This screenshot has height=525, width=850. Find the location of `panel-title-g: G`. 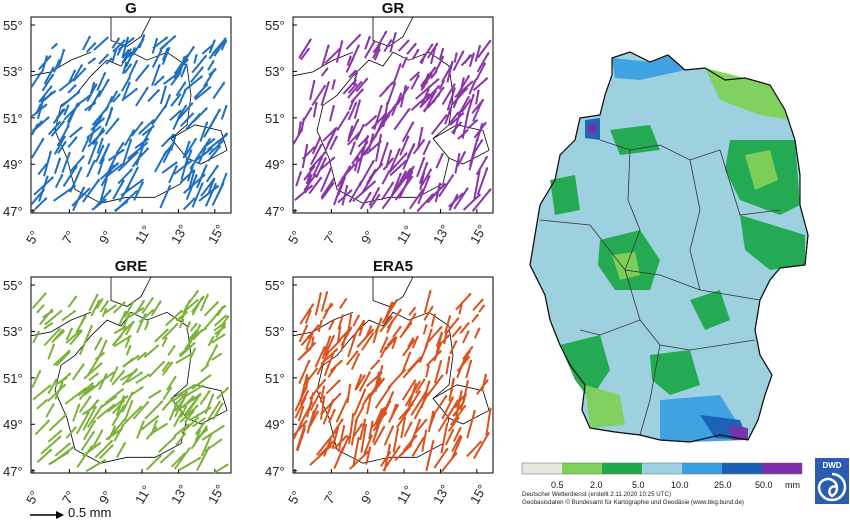

panel-title-g: G is located at coordinates (131, 8).